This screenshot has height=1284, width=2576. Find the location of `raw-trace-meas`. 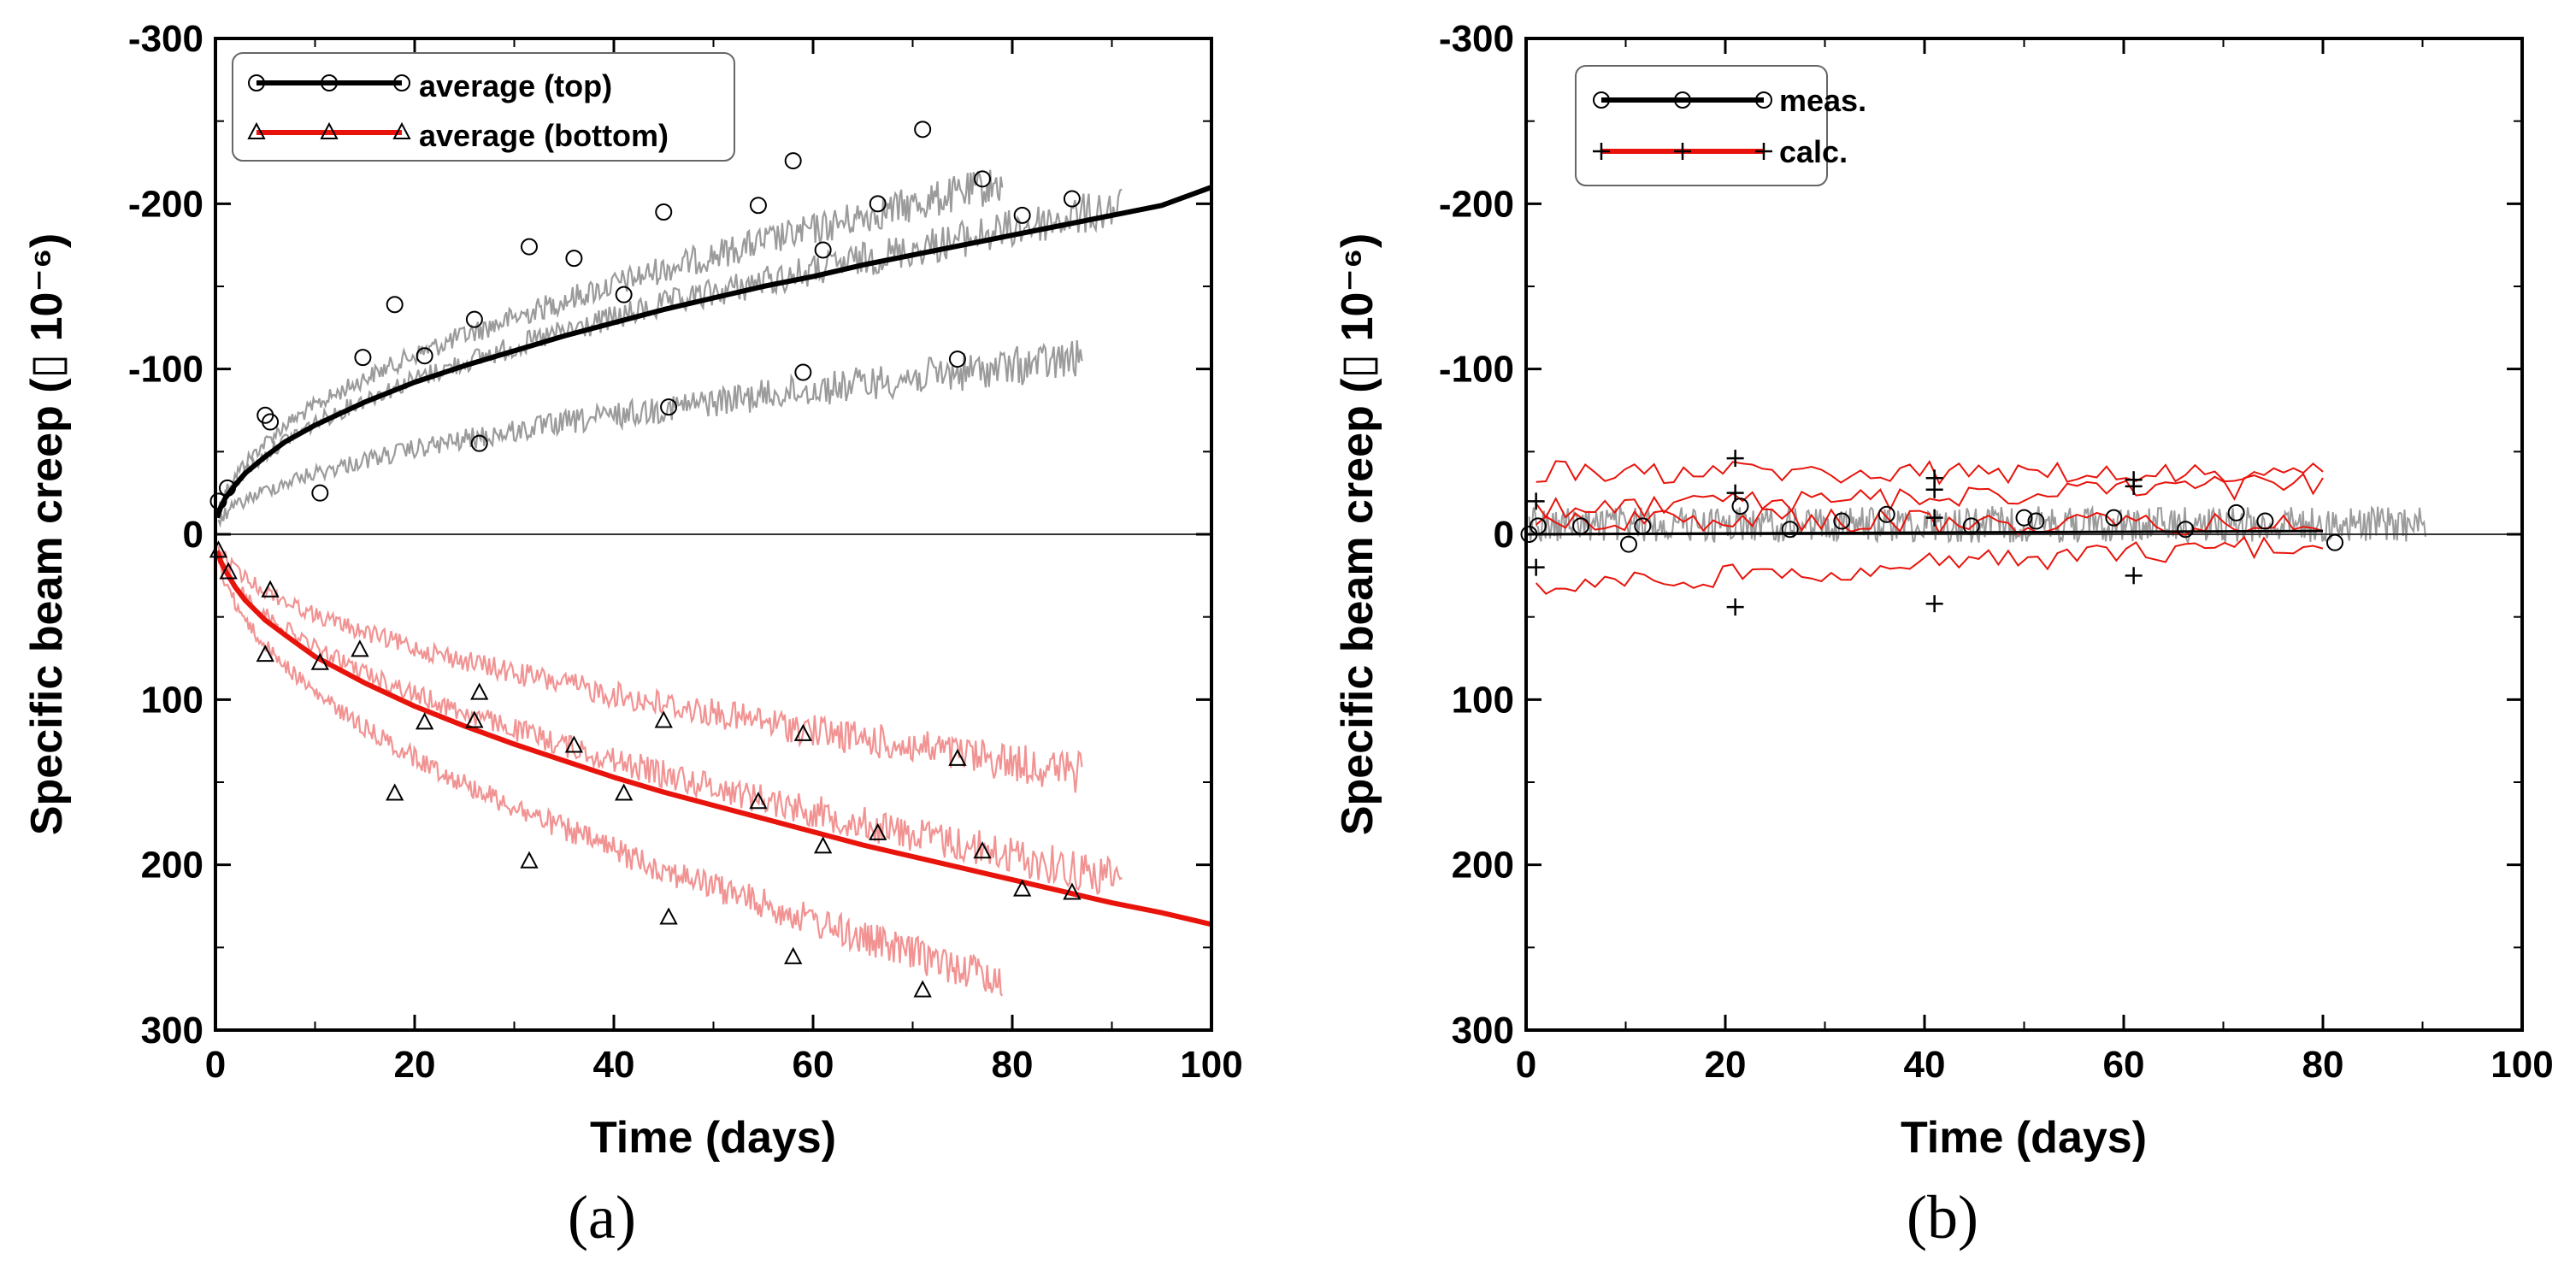

raw-trace-meas is located at coordinates (1977, 524).